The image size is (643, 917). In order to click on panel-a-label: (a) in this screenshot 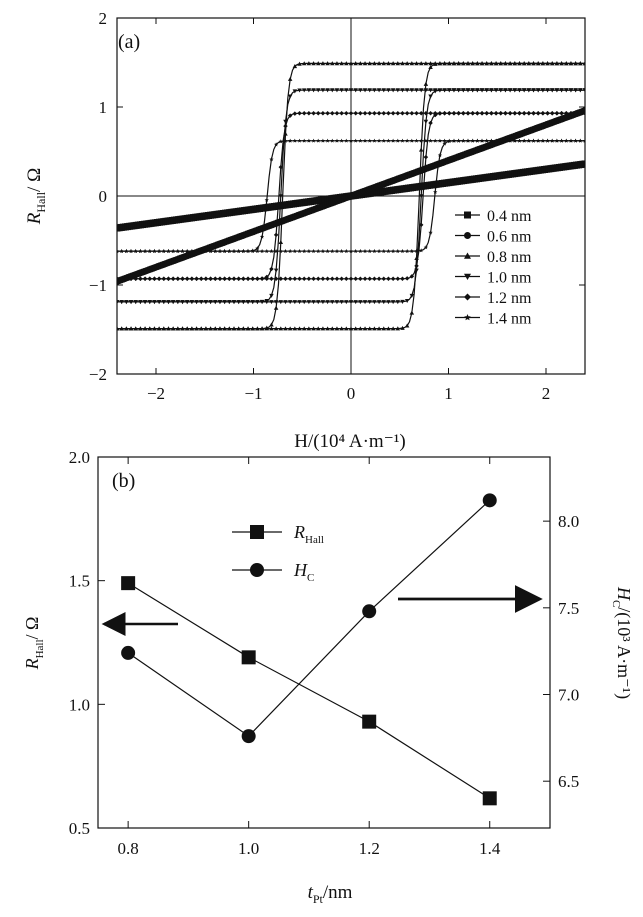, I will do `click(129, 42)`.